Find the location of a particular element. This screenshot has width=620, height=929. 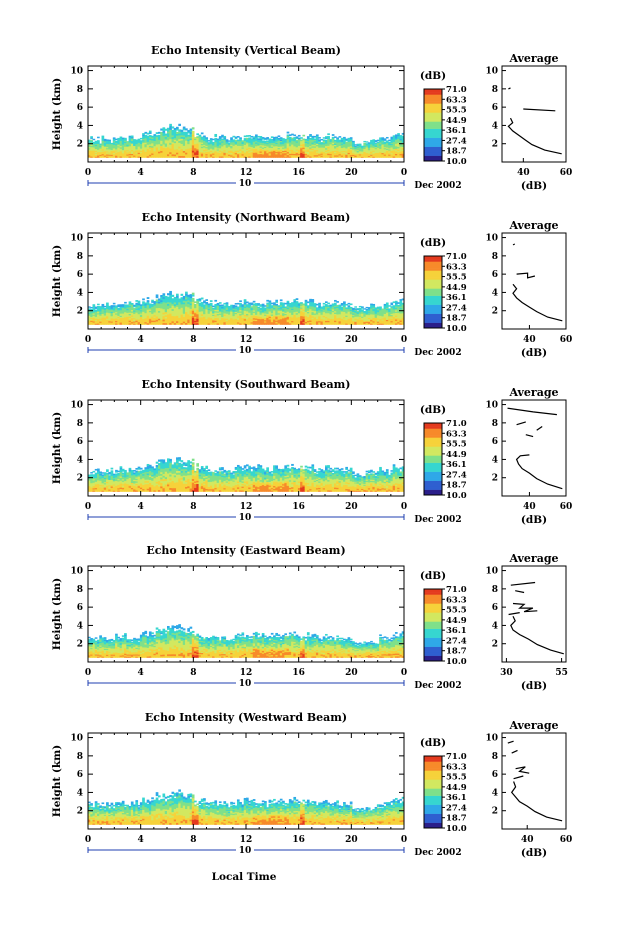

x-tick-label: 16 is located at coordinates (298, 340).